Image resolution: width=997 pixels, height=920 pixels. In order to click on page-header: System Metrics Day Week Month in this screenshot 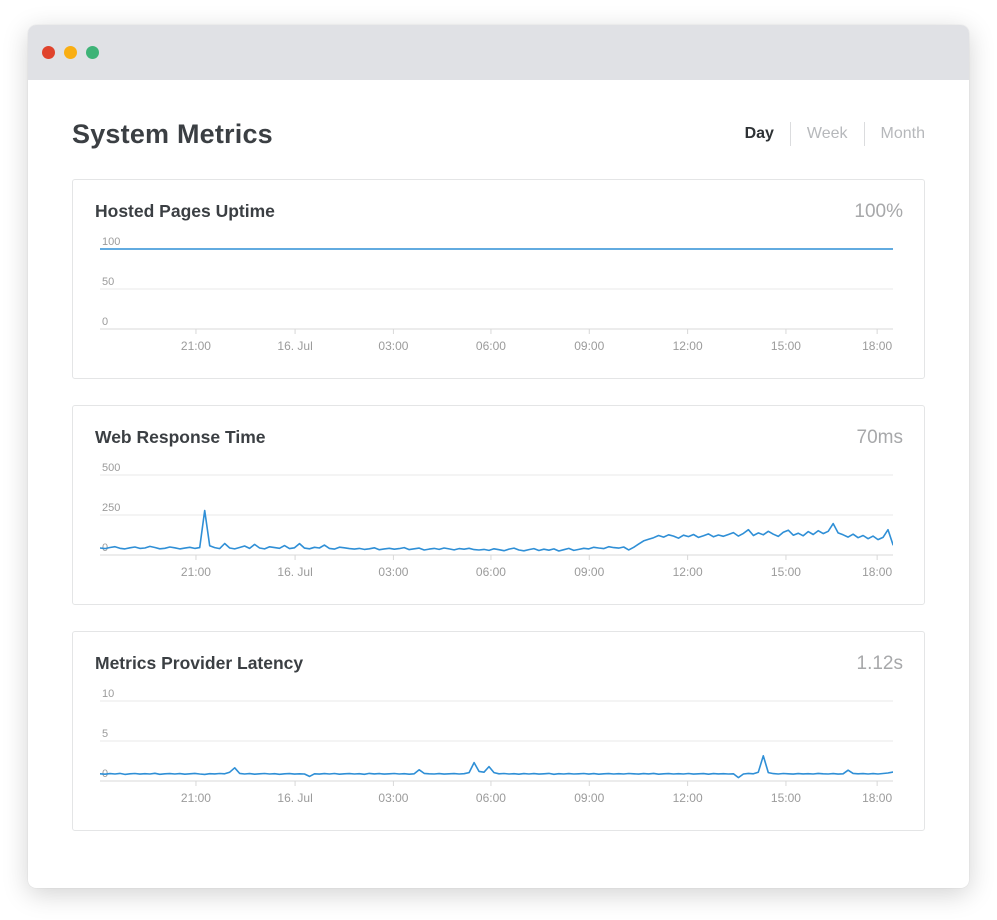, I will do `click(498, 134)`.